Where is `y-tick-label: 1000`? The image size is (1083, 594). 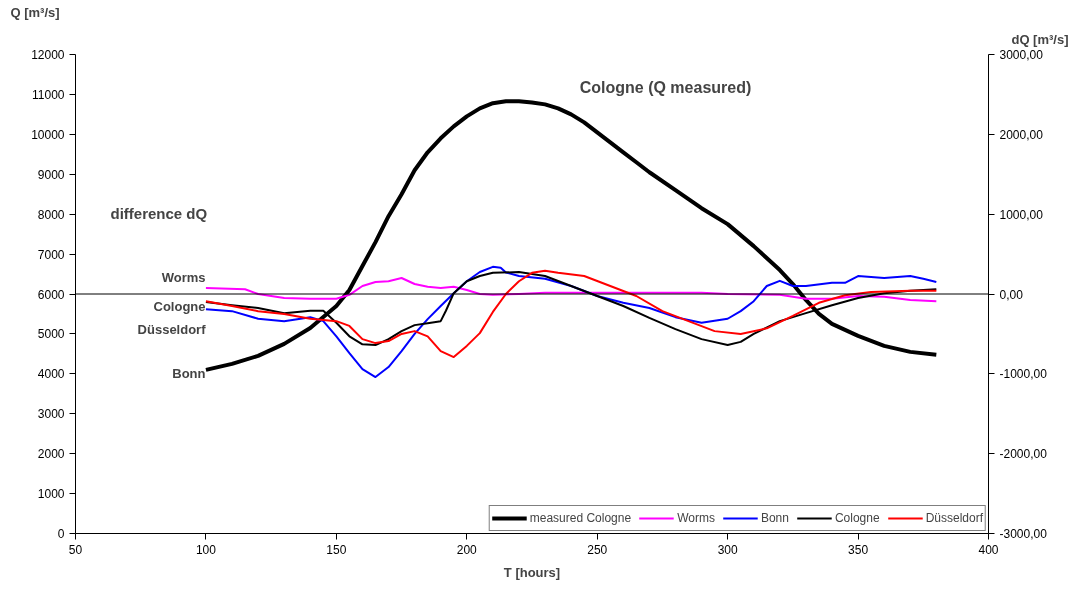
y-tick-label: 1000 is located at coordinates (51, 494).